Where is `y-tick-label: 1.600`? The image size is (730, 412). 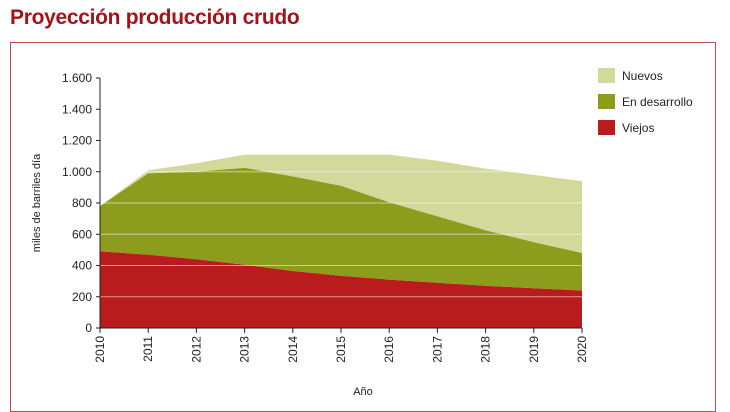
y-tick-label: 1.600 is located at coordinates (77, 78).